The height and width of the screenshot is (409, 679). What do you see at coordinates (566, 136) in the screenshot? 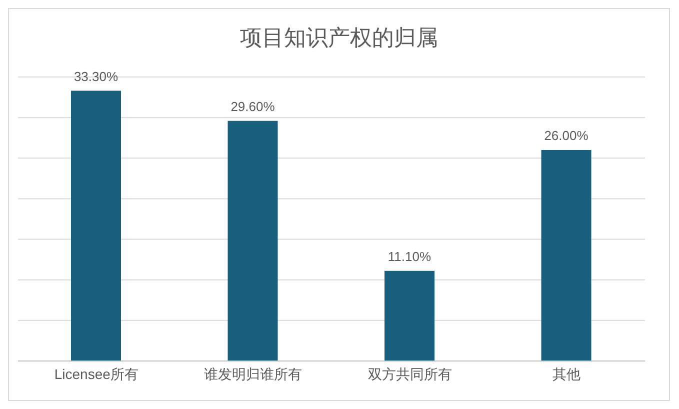
I see `data-label: 26.00%` at bounding box center [566, 136].